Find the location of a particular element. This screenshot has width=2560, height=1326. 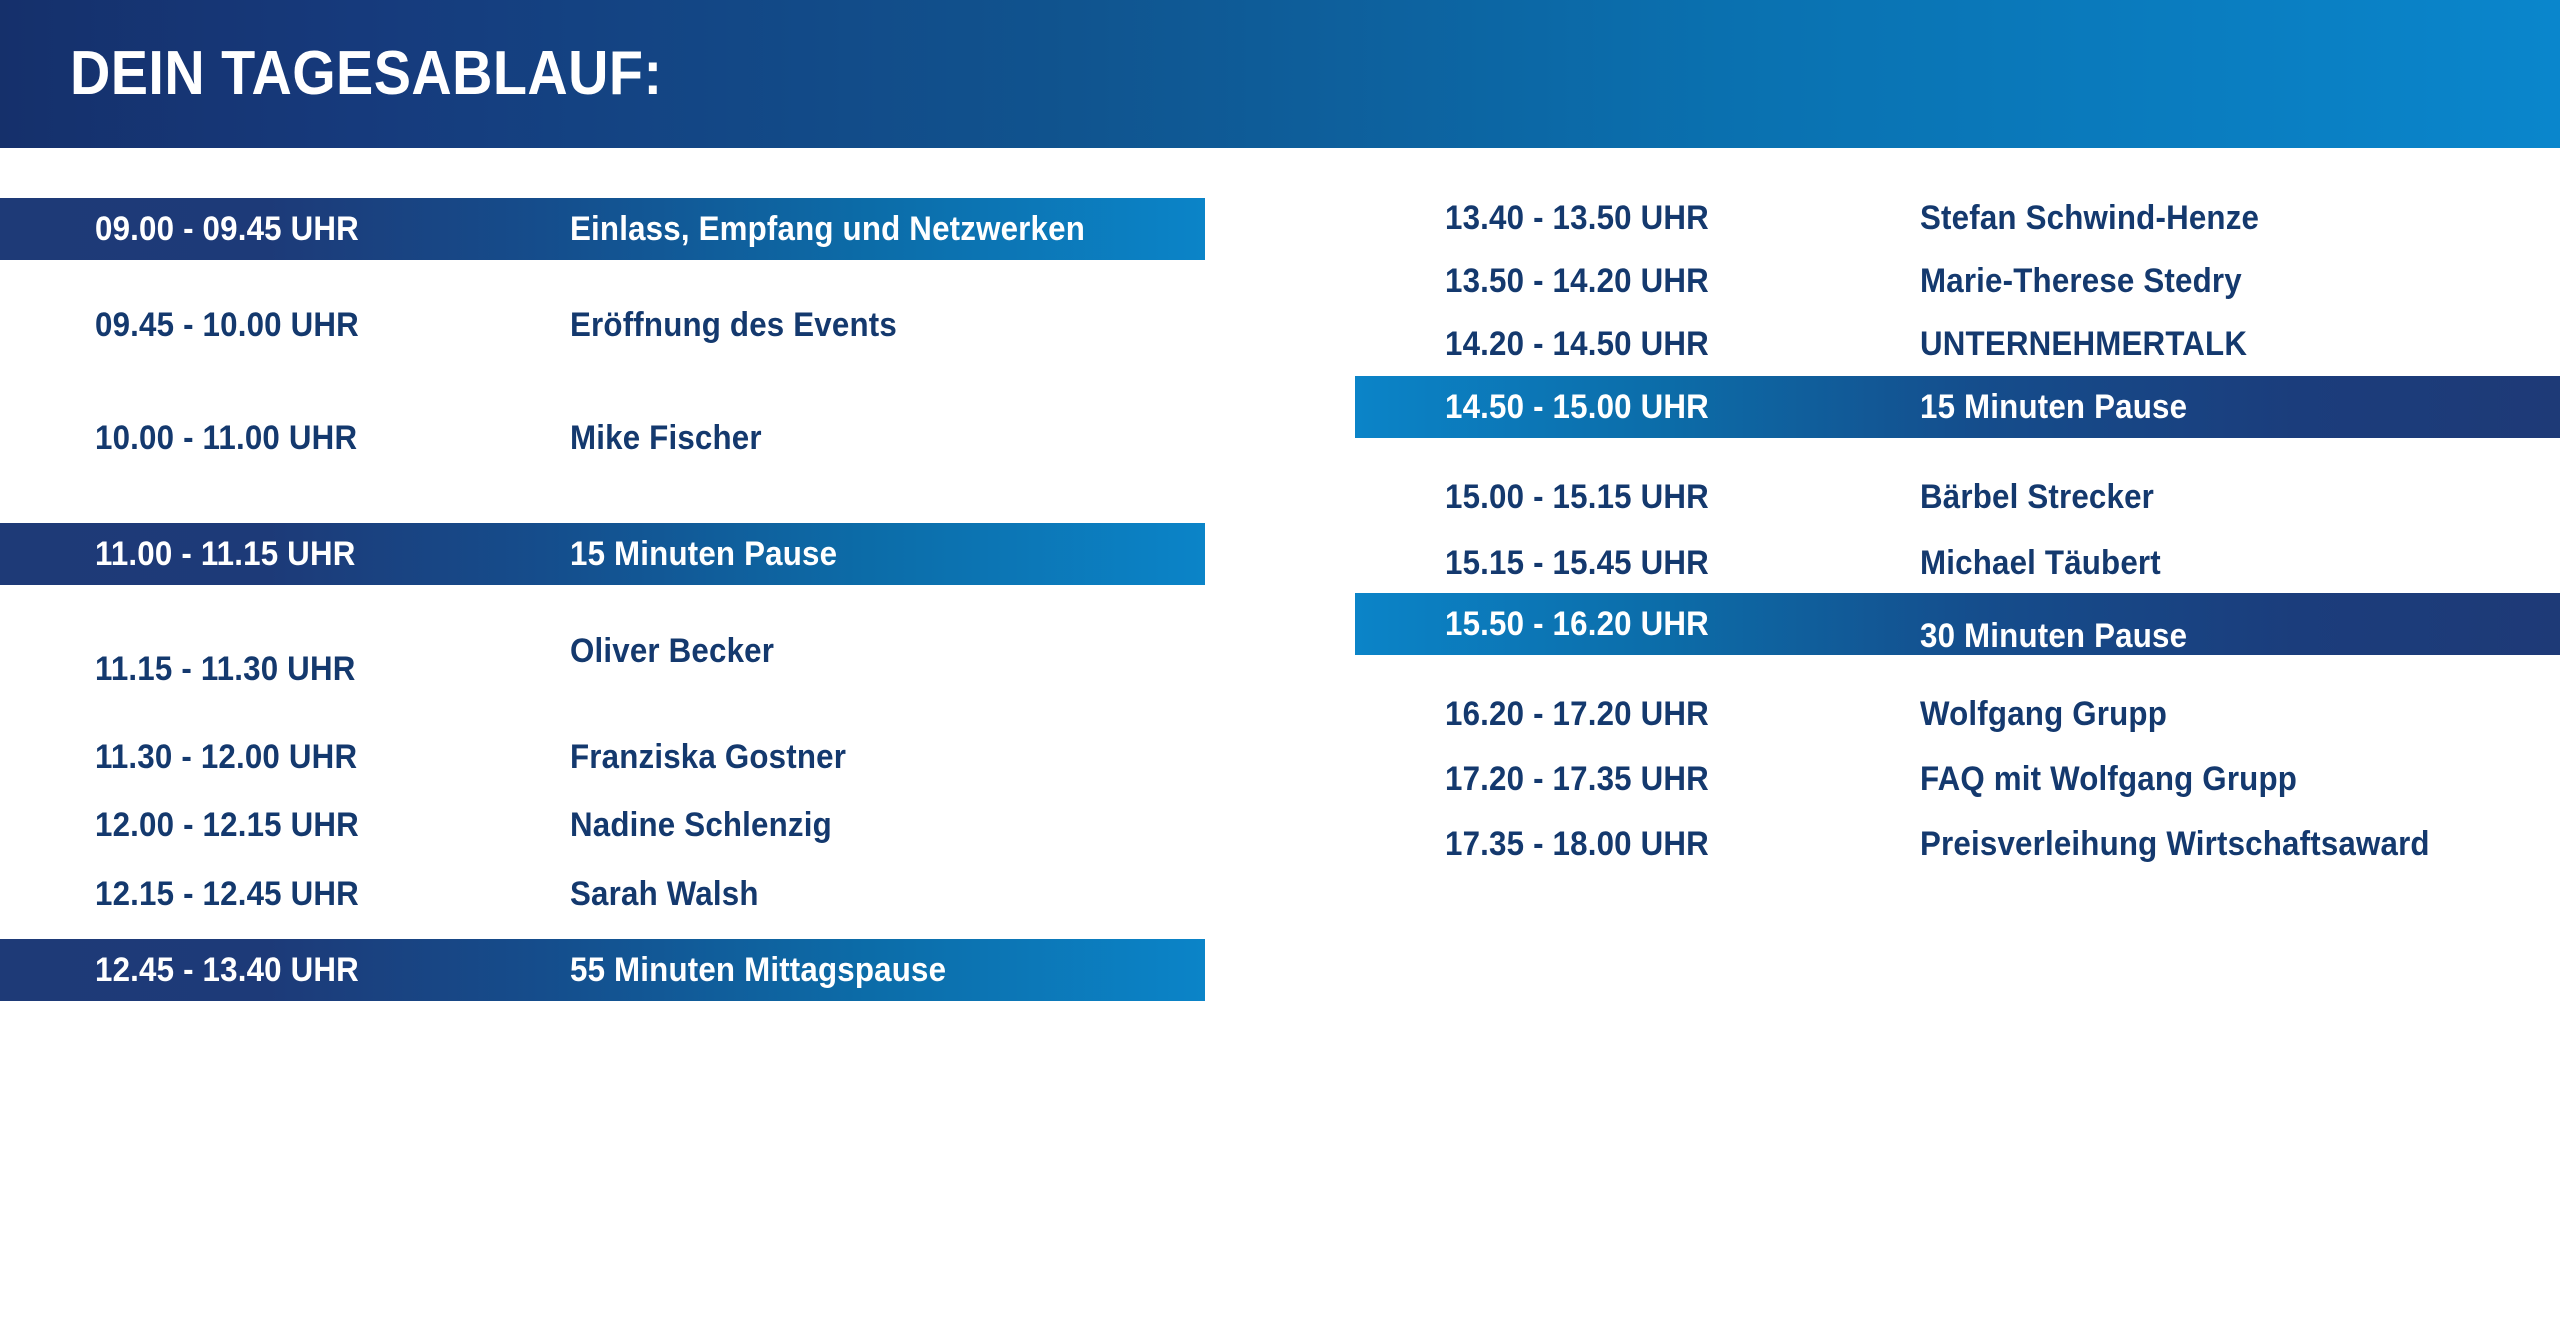

row-title: FAQ mit Wolfgang Grupp is located at coordinates (2109, 779).